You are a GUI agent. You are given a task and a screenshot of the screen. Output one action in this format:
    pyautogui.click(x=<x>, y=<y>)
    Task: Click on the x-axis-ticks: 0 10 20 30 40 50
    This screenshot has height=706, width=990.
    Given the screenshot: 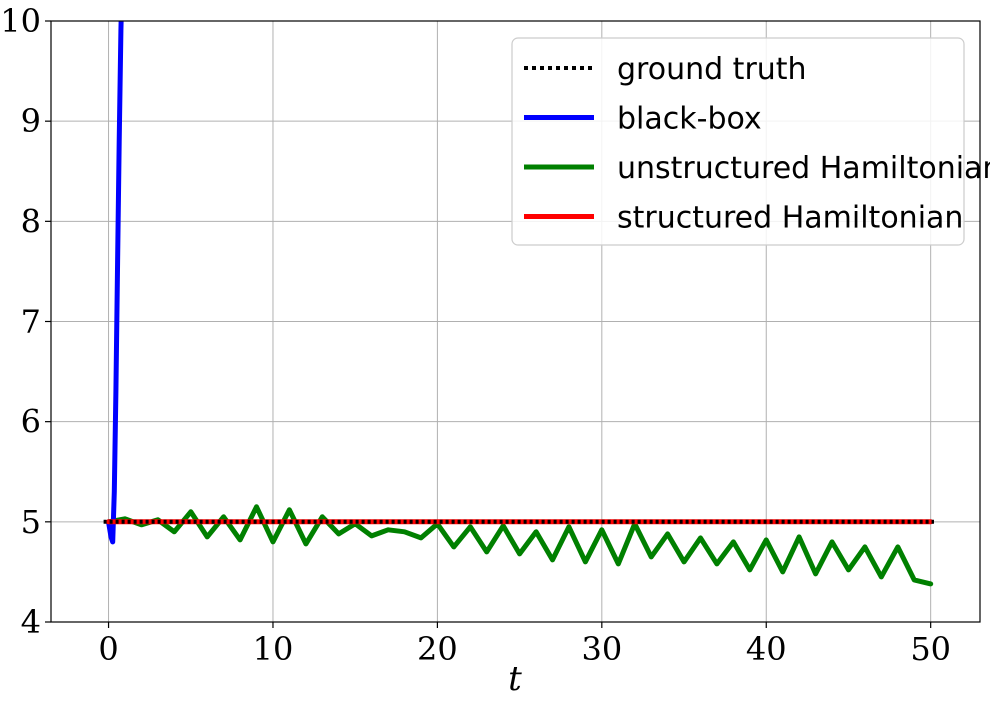 What is the action you would take?
    pyautogui.click(x=524, y=645)
    